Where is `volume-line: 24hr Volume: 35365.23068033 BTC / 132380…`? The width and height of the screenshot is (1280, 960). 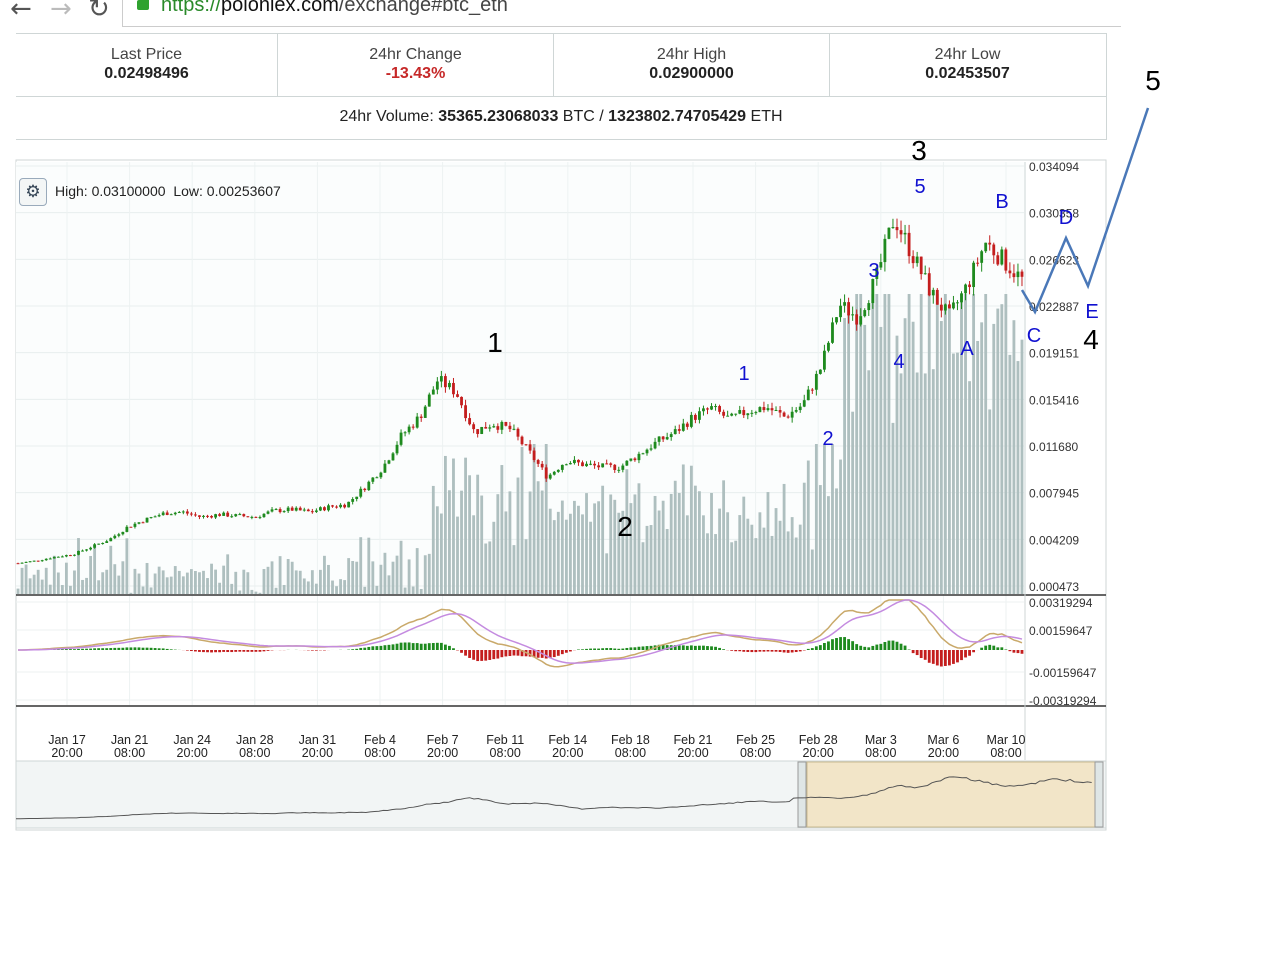
volume-line: 24hr Volume: 35365.23068033 BTC / 132380… is located at coordinates (561, 117).